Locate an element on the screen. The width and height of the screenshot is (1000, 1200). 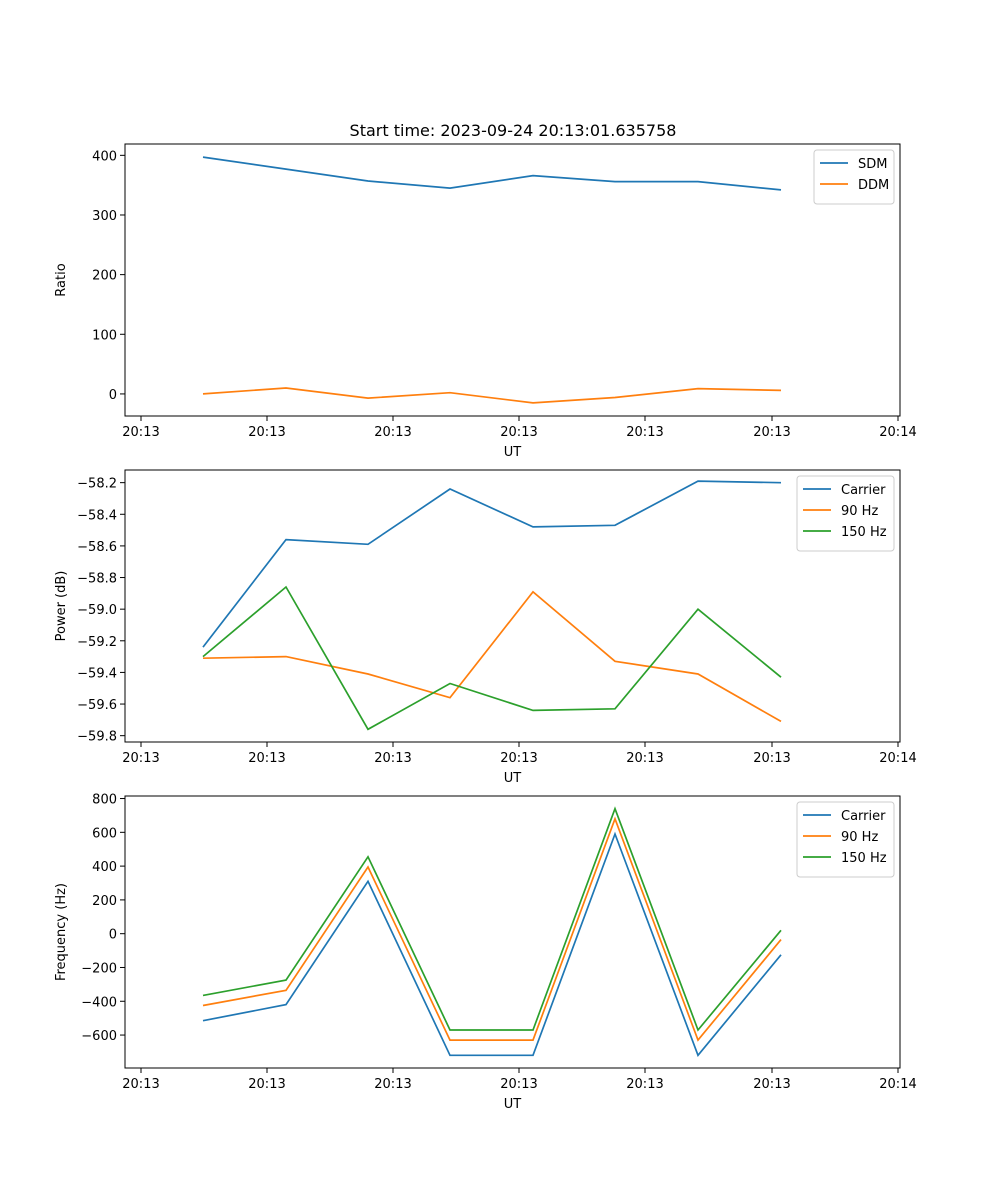
y-tick-label: −58.6 is located at coordinates (97, 547).